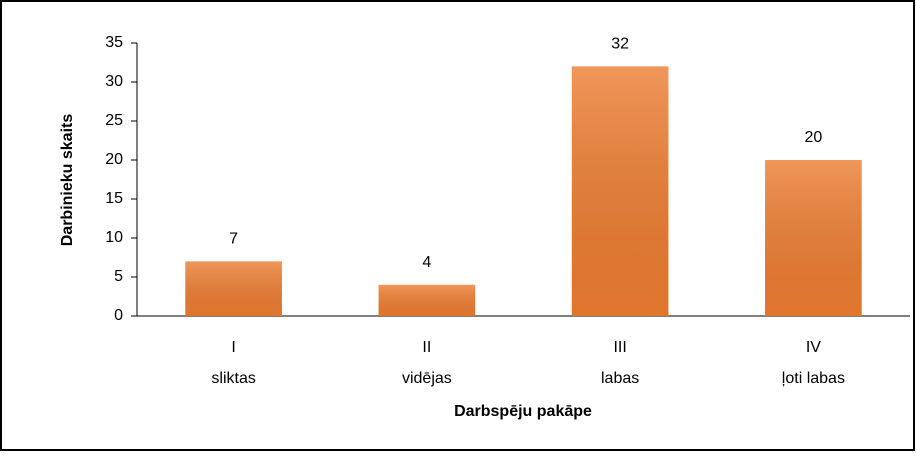  I want to click on y-tick-label: 30, so click(114, 81).